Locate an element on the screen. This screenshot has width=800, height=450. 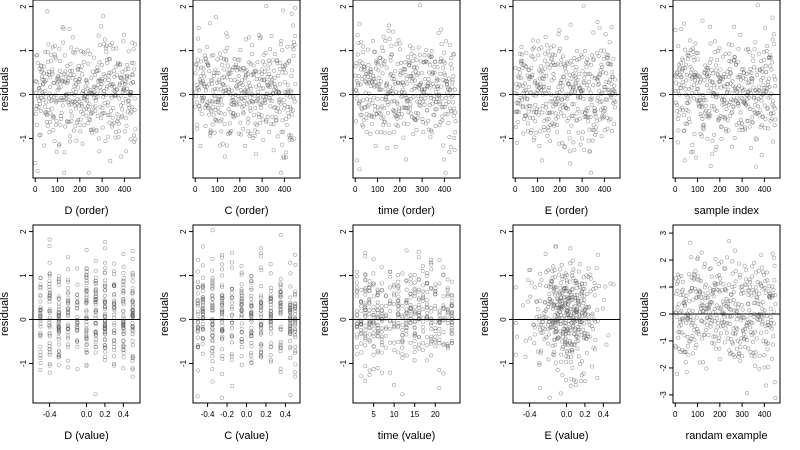
x-tick-label: 300 is located at coordinates (262, 189).